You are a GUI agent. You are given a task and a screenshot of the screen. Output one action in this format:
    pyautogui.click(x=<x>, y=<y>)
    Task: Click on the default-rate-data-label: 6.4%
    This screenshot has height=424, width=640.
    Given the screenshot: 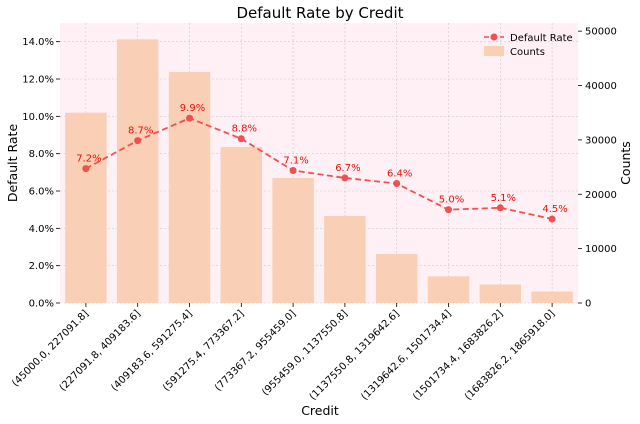 What is the action you would take?
    pyautogui.click(x=399, y=174)
    